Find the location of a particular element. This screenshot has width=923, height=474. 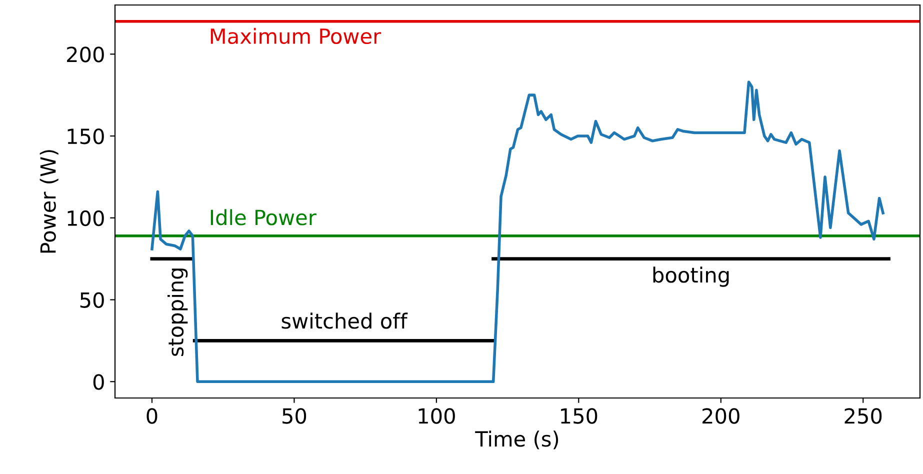

x-tick-label: 200 is located at coordinates (721, 416).